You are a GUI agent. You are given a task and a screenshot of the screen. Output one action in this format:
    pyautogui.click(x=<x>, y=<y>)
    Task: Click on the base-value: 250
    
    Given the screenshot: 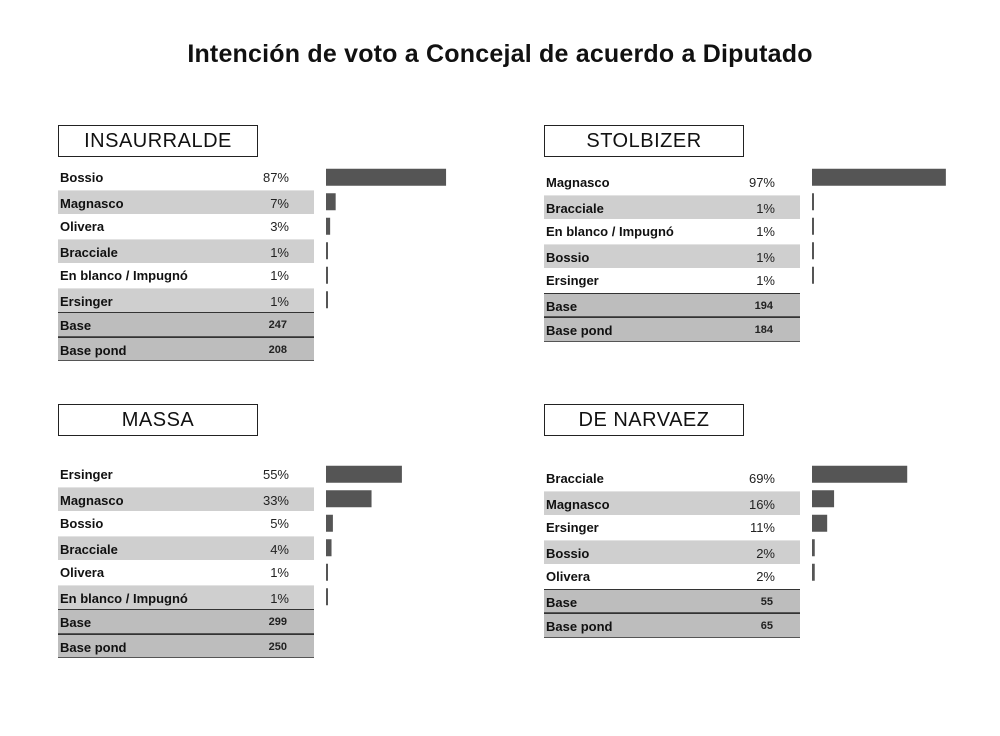 What is the action you would take?
    pyautogui.click(x=277, y=646)
    